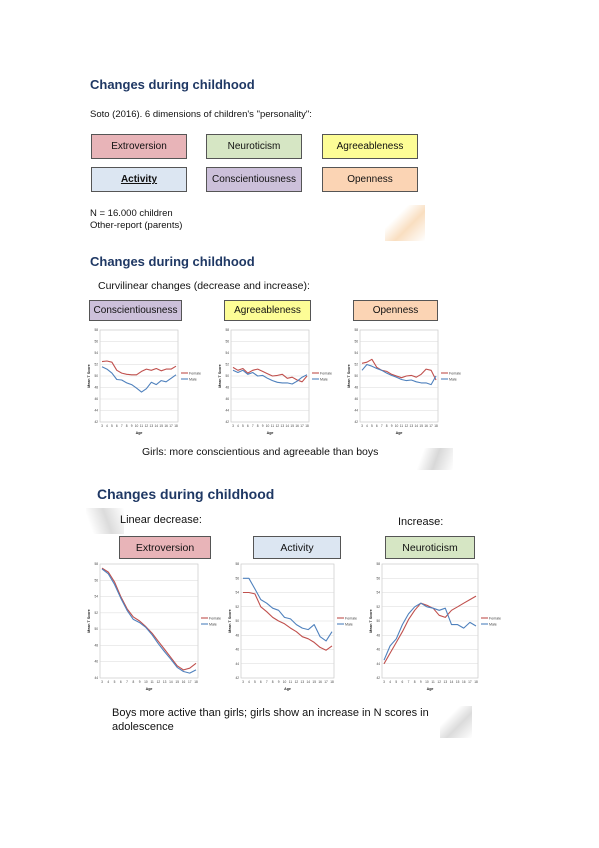  What do you see at coordinates (143, 727) in the screenshot?
I see `slide3-footer-line2: adolescence` at bounding box center [143, 727].